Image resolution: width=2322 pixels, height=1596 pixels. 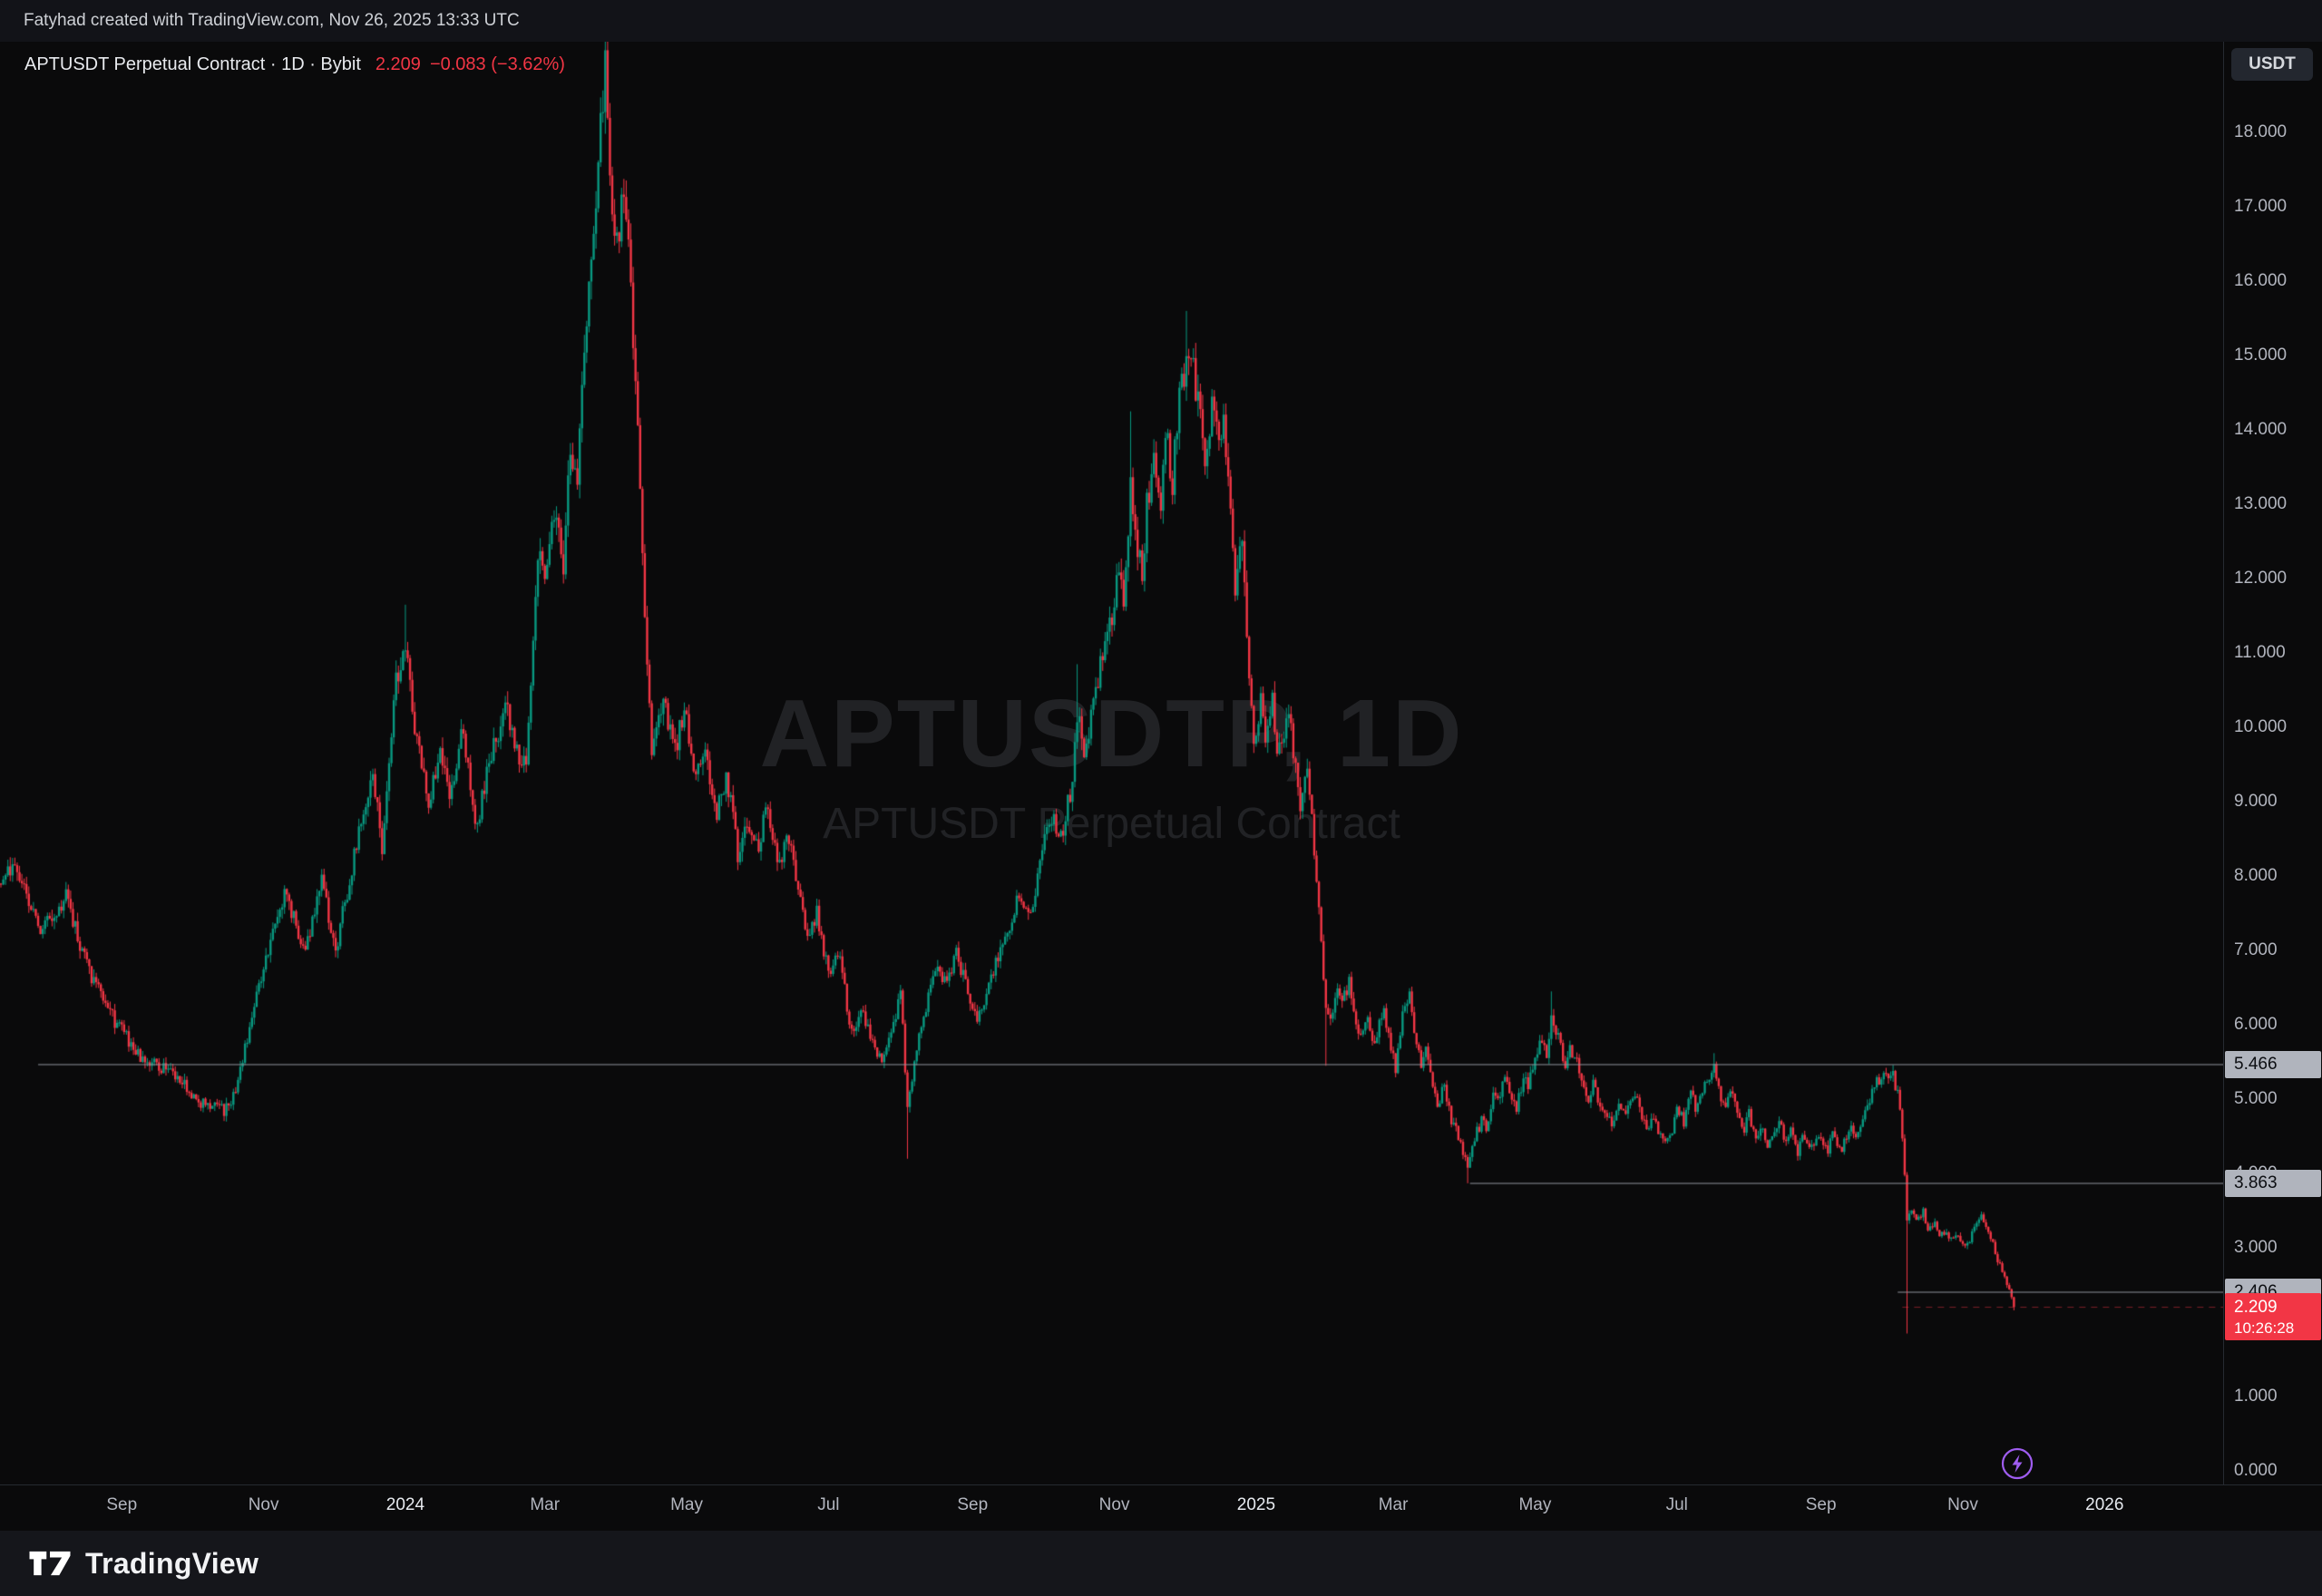 I want to click on price-tick: 8.000, so click(x=2256, y=876).